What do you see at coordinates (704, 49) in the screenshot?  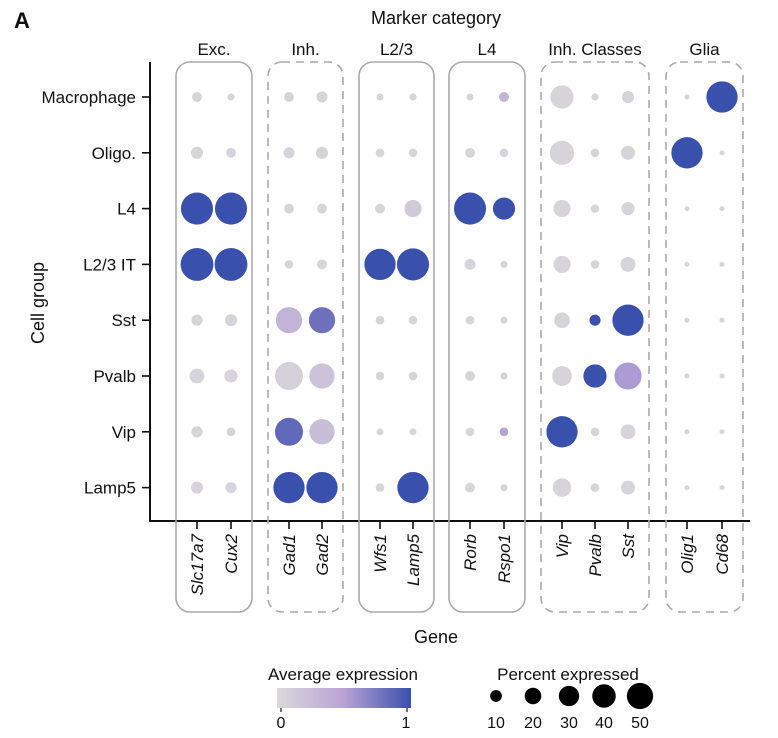 I see `group-label-glia: Glia` at bounding box center [704, 49].